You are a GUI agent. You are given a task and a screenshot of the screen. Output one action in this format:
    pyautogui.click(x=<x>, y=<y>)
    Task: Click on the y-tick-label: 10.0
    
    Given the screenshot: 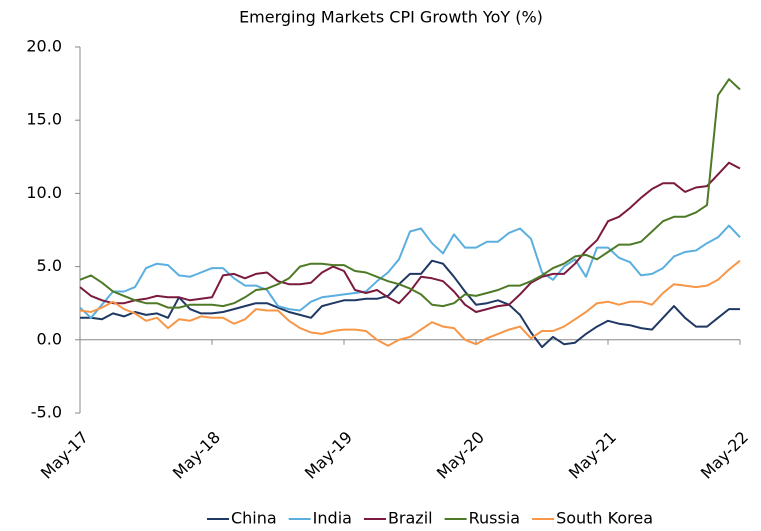 What is the action you would take?
    pyautogui.click(x=44, y=192)
    